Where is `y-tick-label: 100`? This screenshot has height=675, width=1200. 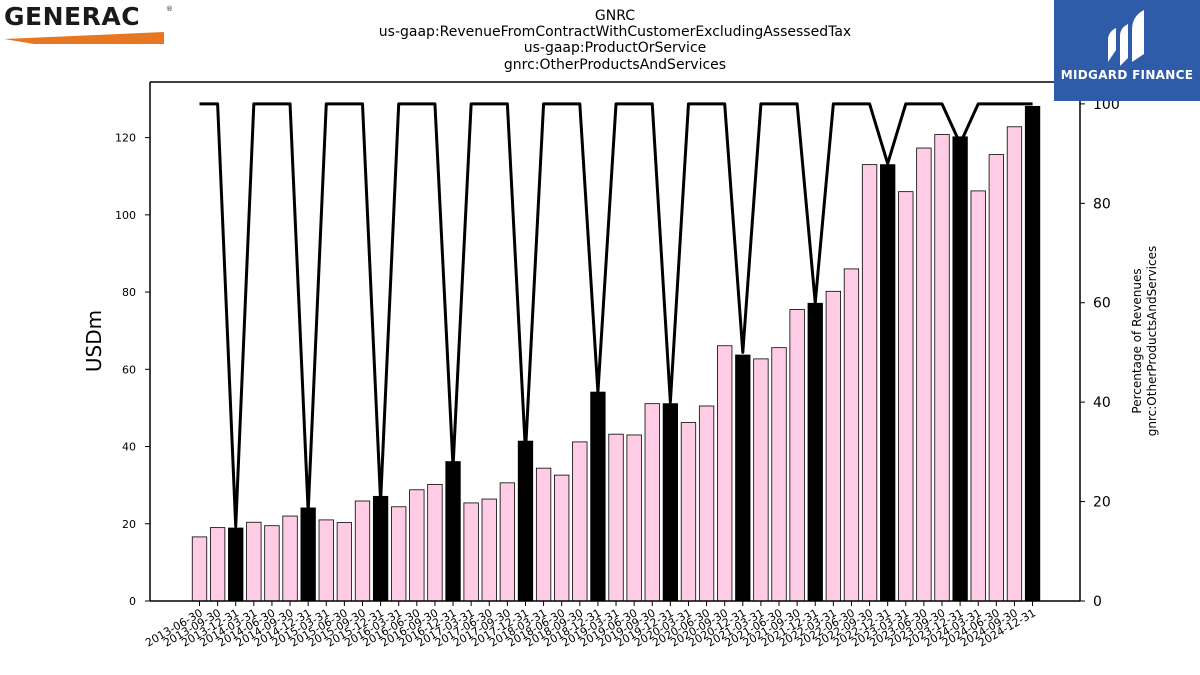 y-tick-label: 100 is located at coordinates (125, 215).